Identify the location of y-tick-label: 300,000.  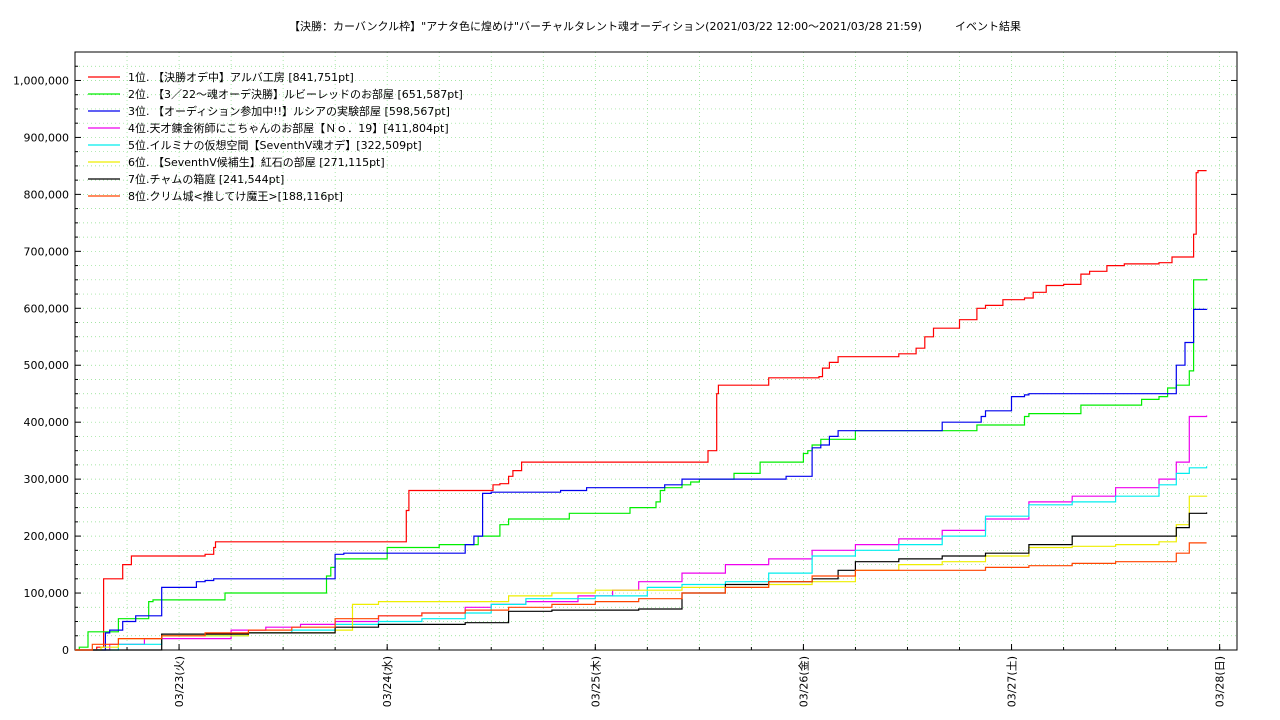
(47, 479).